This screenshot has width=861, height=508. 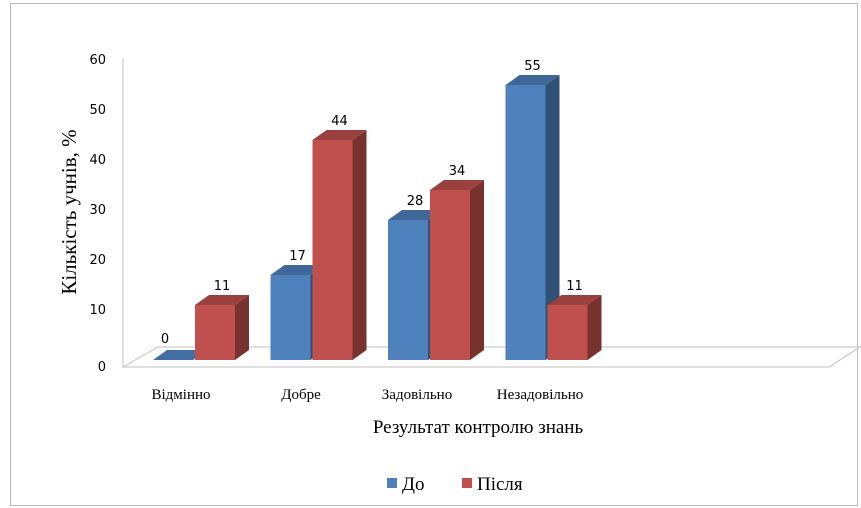 What do you see at coordinates (415, 201) in the screenshot?
I see `data-label: 28` at bounding box center [415, 201].